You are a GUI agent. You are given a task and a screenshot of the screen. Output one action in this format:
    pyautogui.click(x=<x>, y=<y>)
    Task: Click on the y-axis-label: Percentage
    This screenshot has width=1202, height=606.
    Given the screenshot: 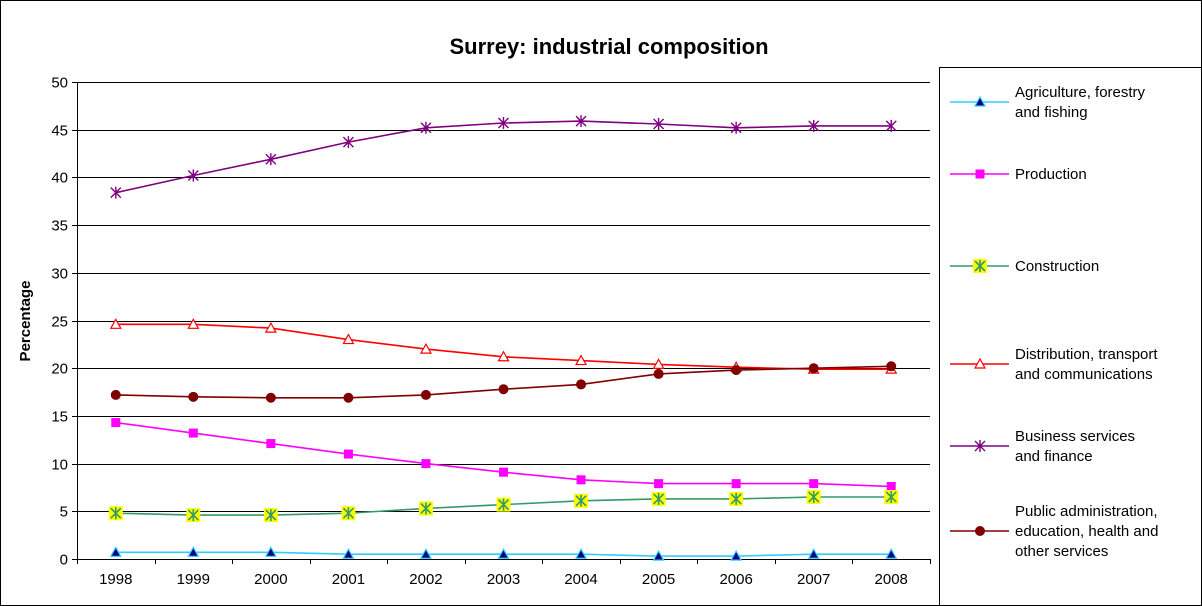 What is the action you would take?
    pyautogui.click(x=25, y=321)
    